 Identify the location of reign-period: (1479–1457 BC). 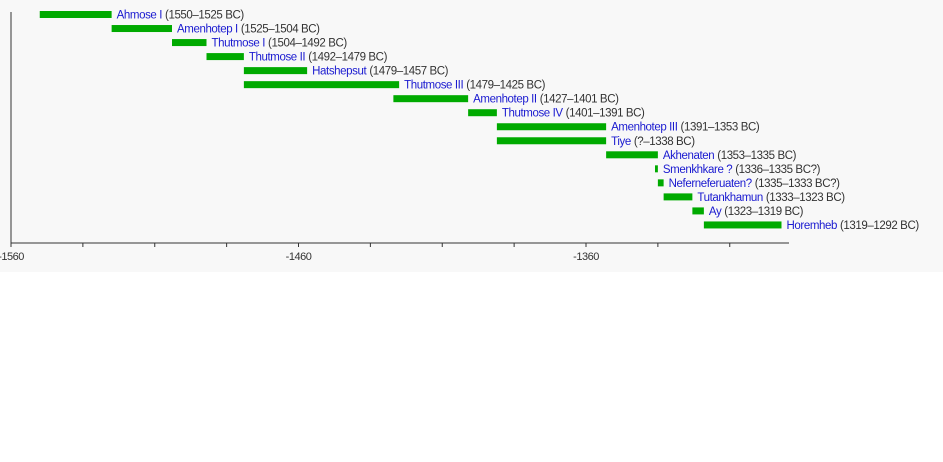
(408, 72).